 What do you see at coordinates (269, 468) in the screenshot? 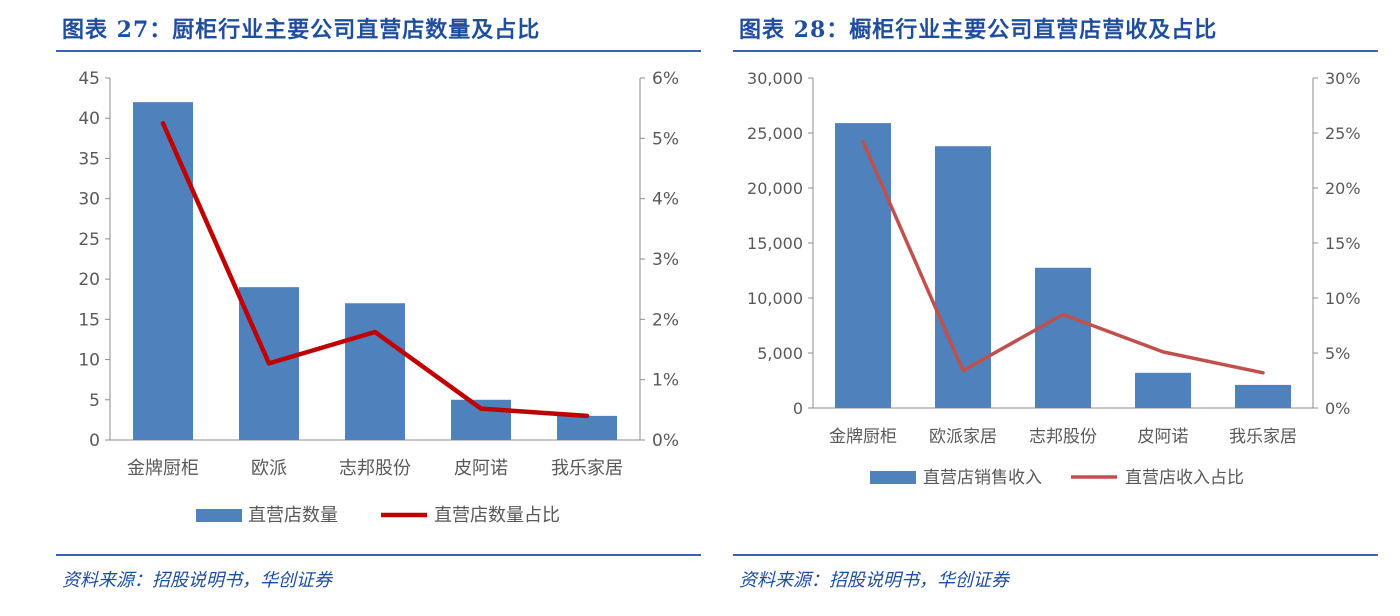
I see `category-label: 欧派` at bounding box center [269, 468].